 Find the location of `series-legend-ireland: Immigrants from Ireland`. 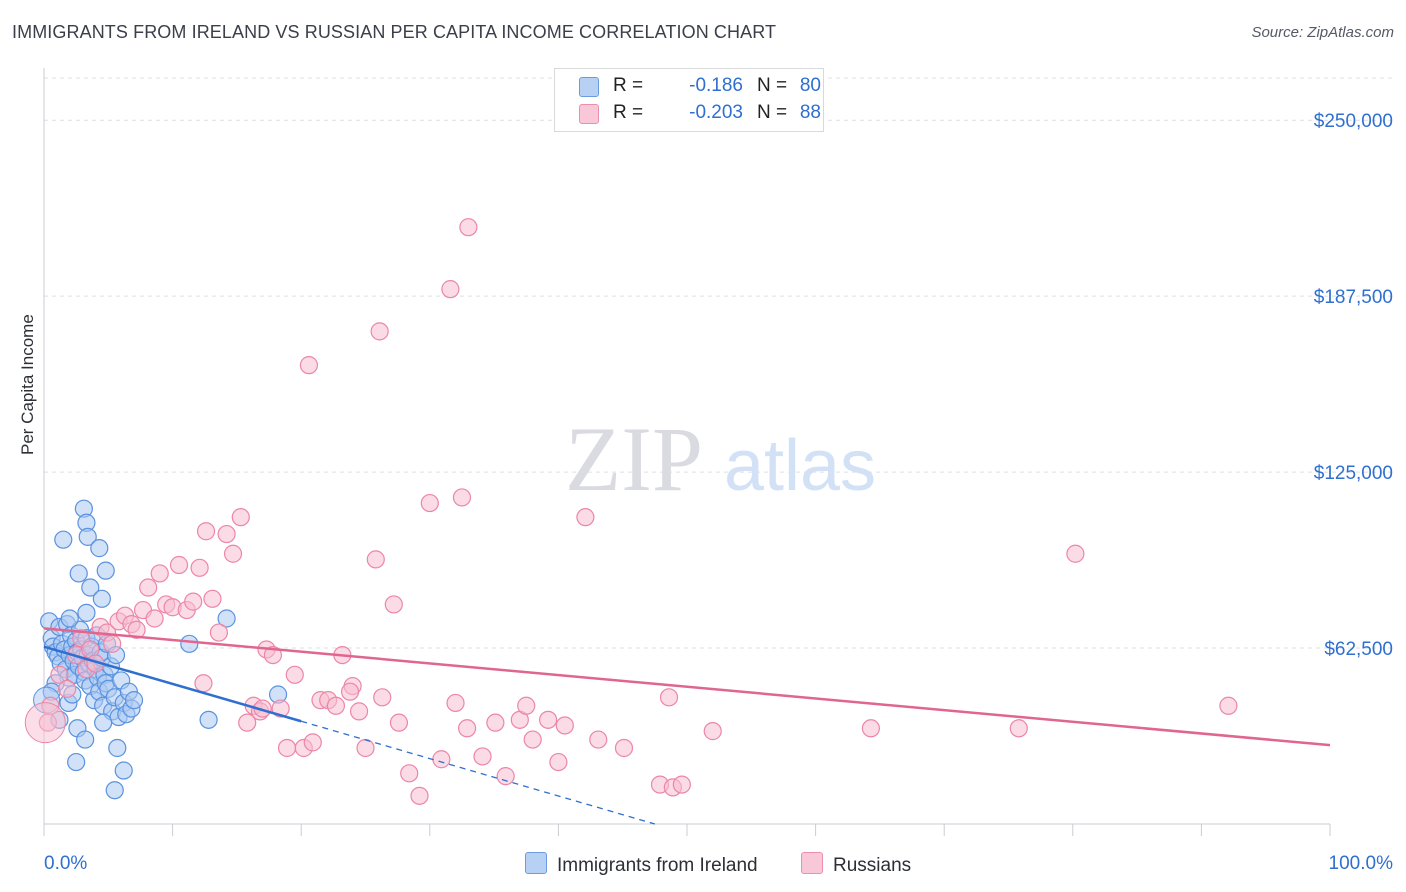

series-legend-ireland: Immigrants from Ireland is located at coordinates (641, 864).